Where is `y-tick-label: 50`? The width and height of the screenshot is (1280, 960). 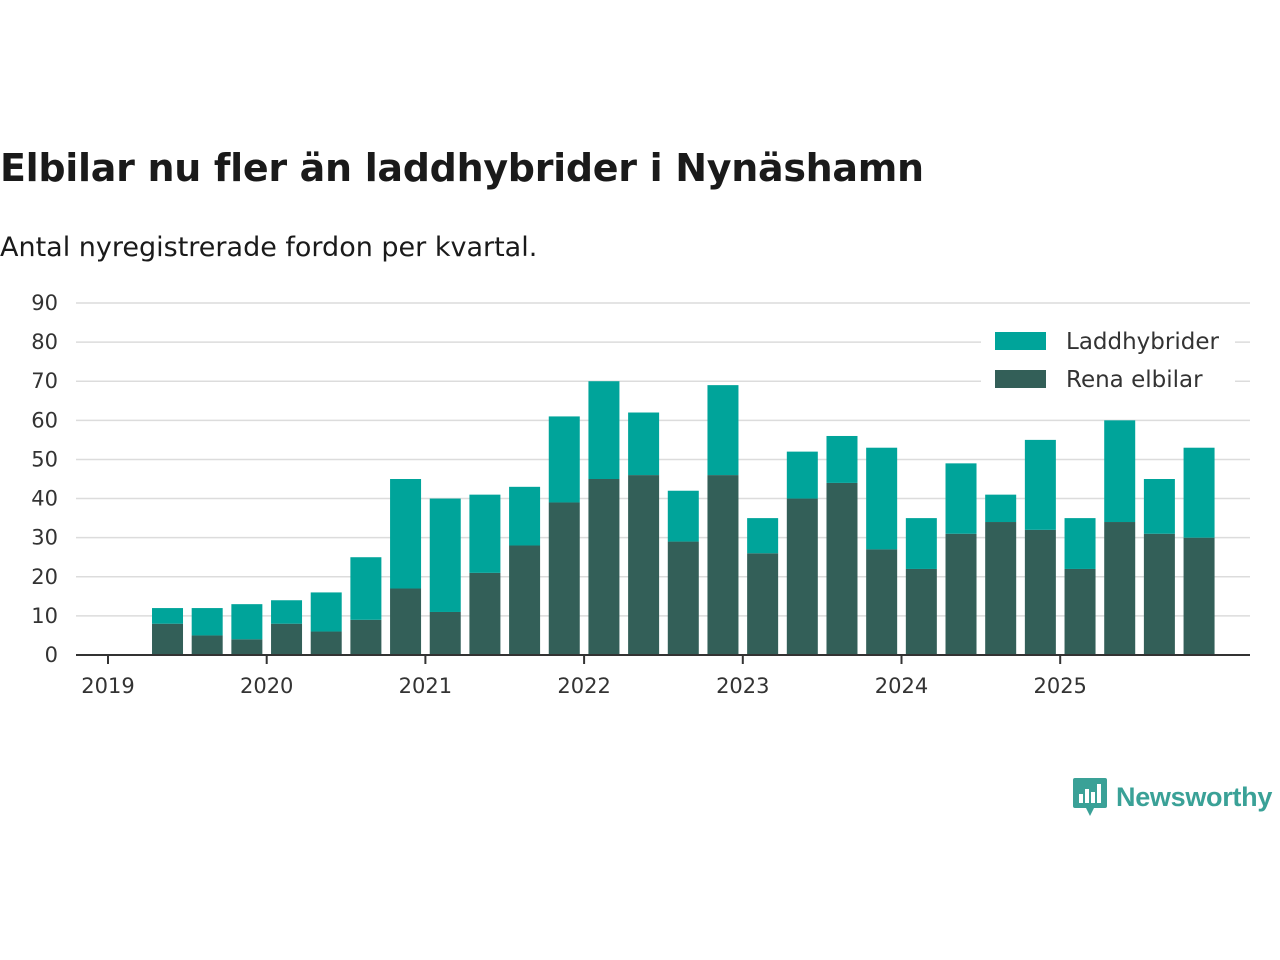 y-tick-label: 50 is located at coordinates (44, 459).